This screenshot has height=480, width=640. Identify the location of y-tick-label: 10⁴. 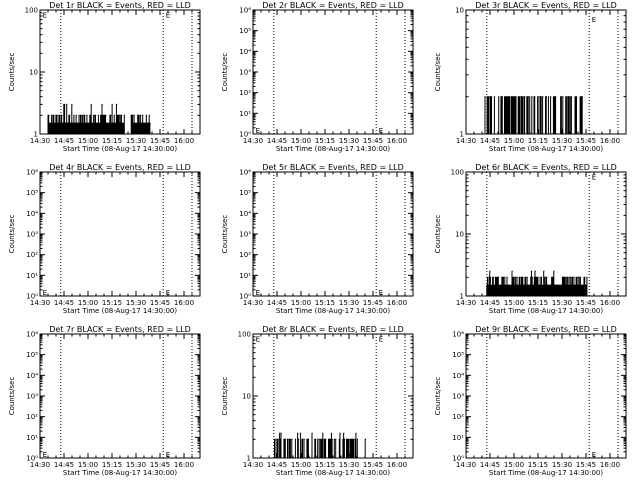
(458, 376).